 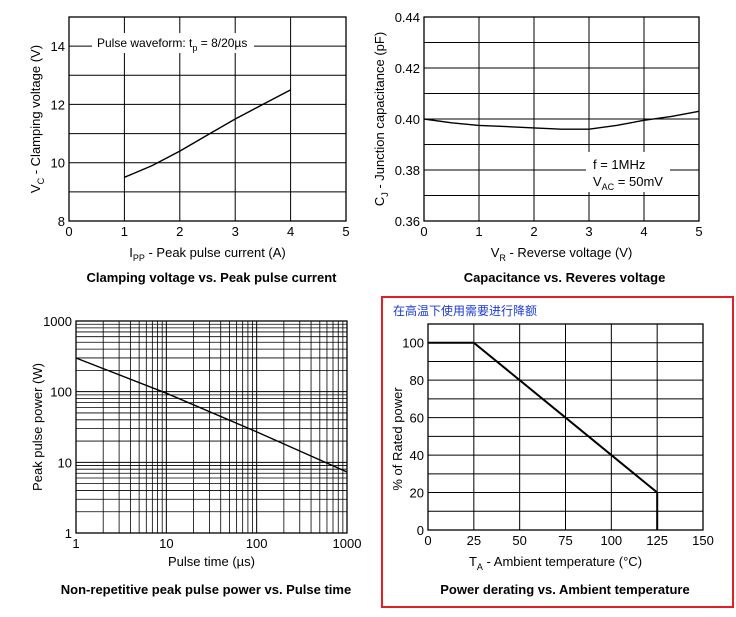 What do you see at coordinates (37, 119) in the screenshot?
I see `y-axis-label: VC - Clamping voltage (V)` at bounding box center [37, 119].